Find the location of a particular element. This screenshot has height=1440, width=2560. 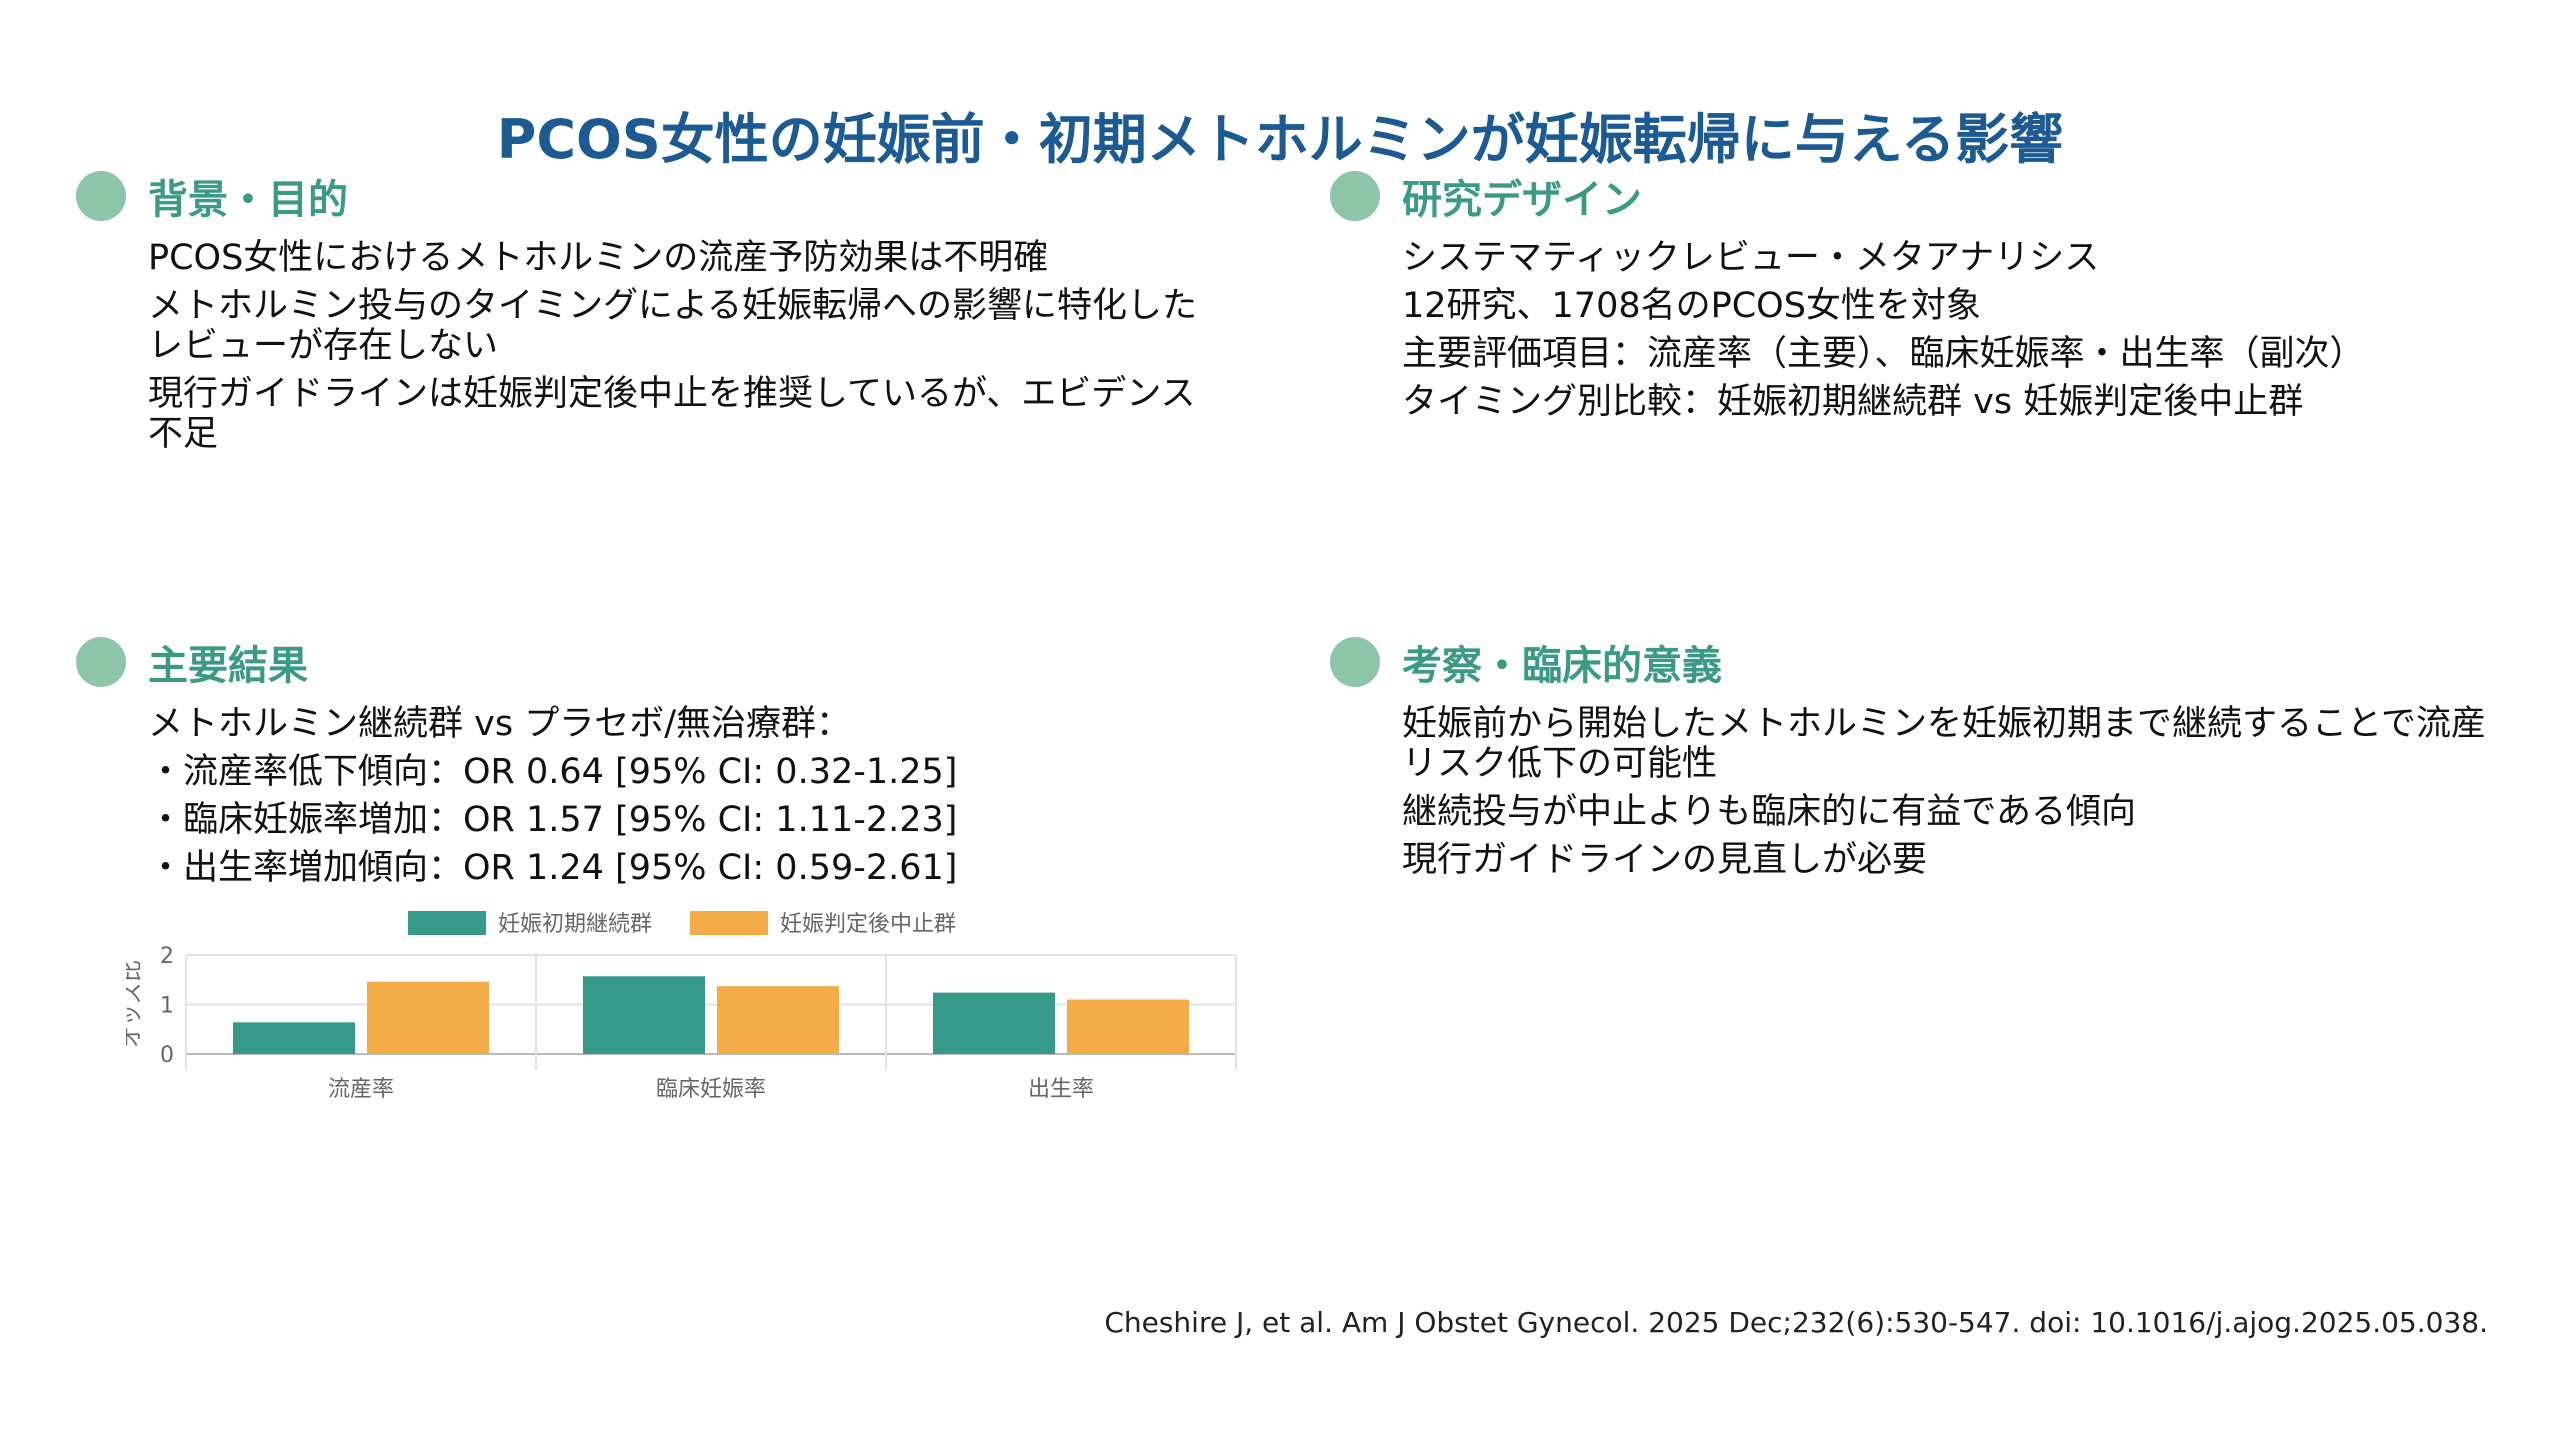

text-line: 現行ガイドラインの見直しが必要 is located at coordinates (1665, 860).